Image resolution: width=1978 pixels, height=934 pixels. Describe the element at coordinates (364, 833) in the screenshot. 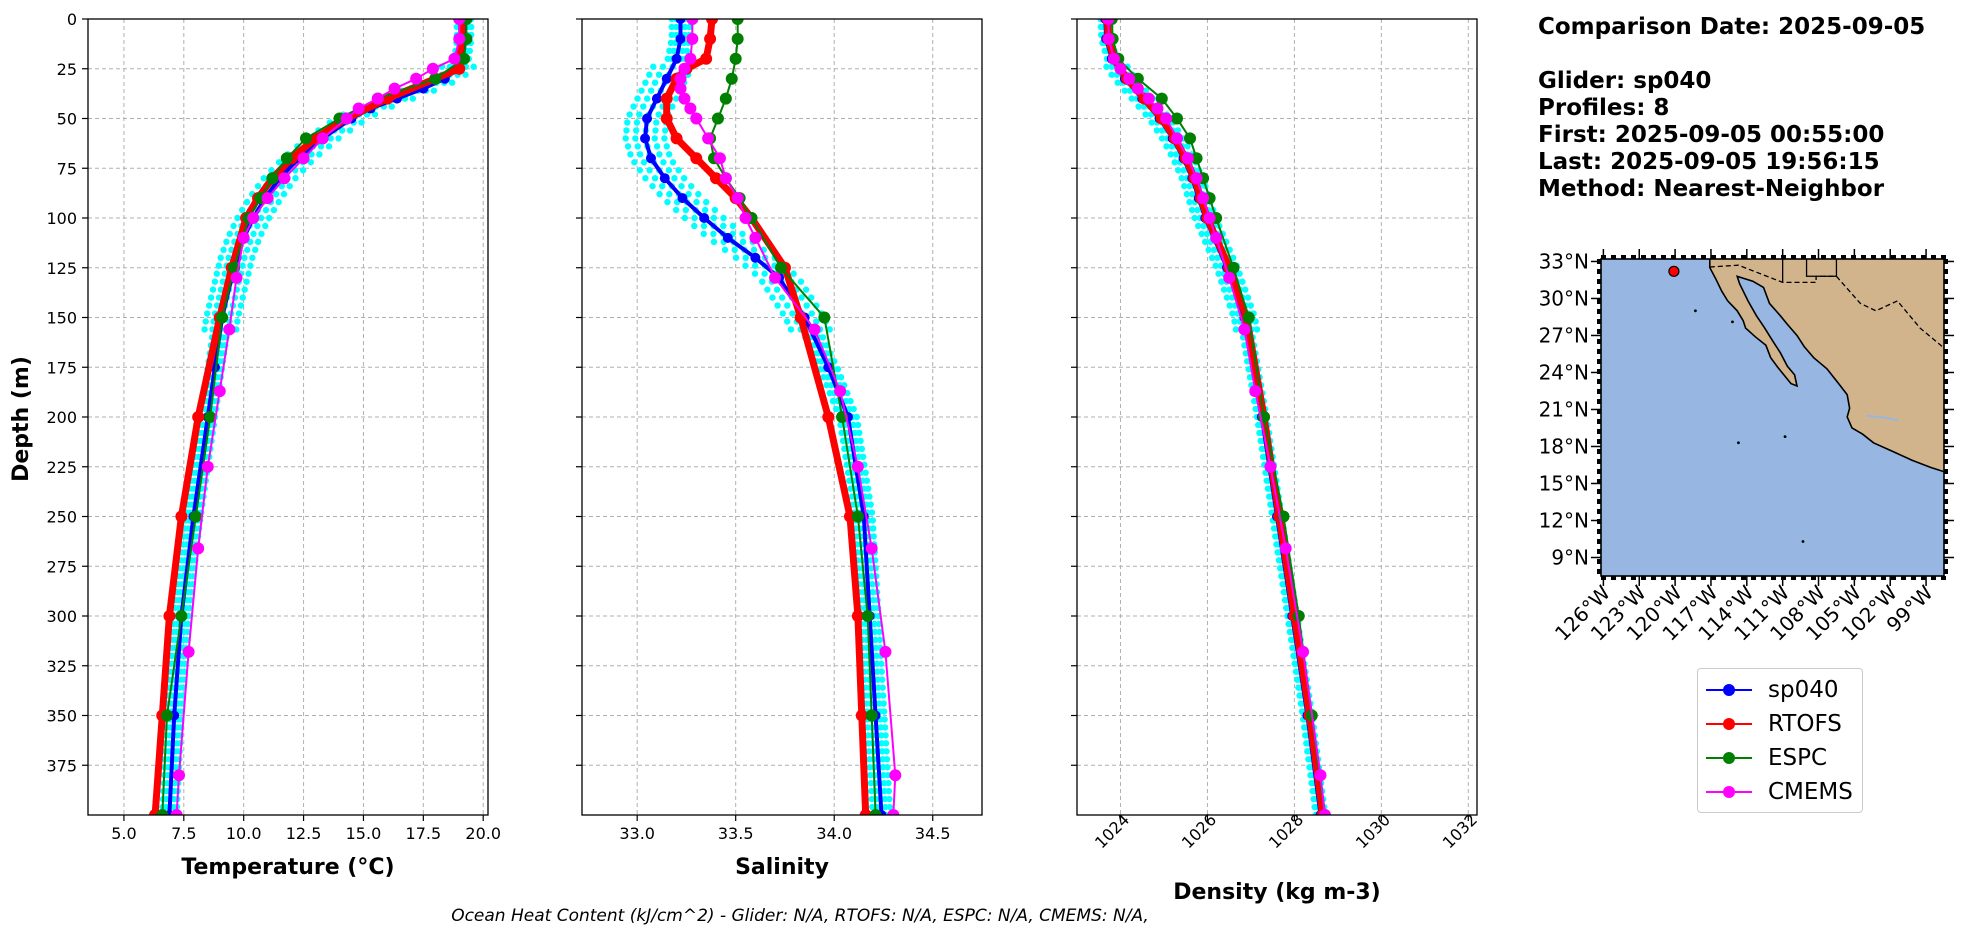

I see `x-tick-label: 15.0` at that location.